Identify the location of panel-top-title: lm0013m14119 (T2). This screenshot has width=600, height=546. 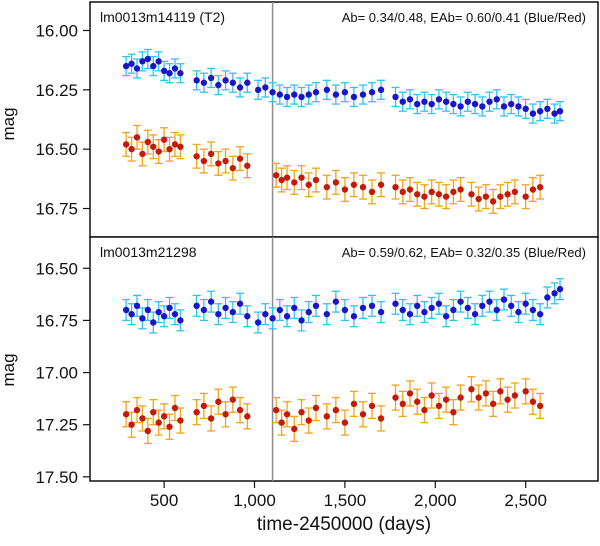
(162, 17).